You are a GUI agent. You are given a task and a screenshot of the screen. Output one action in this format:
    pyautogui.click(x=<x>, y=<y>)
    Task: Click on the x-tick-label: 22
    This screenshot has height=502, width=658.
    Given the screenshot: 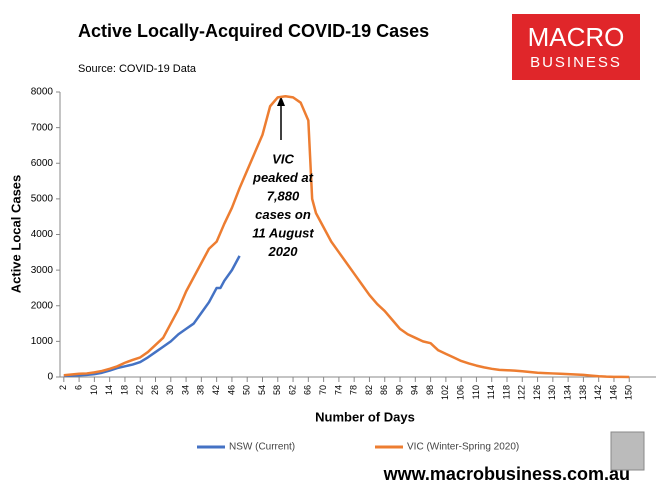 What is the action you would take?
    pyautogui.click(x=140, y=390)
    